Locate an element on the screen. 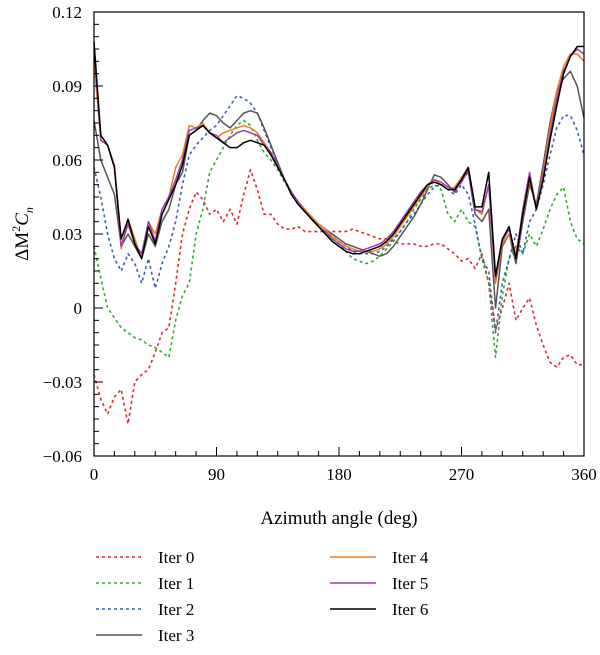 The image size is (600, 655). x-tick-label: 180 is located at coordinates (339, 474).